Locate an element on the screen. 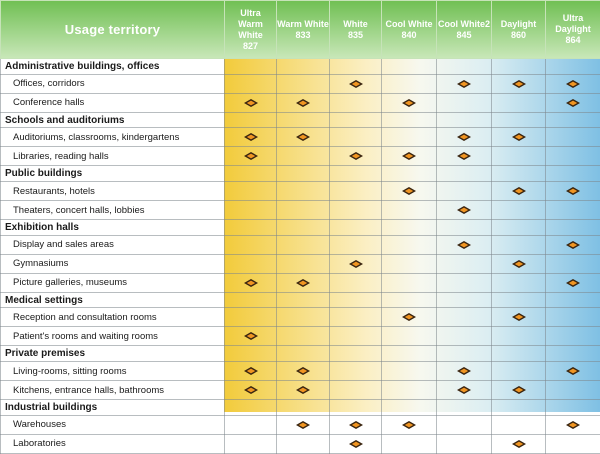 The image size is (600, 454). table-row: Patient's rooms and waiting rooms is located at coordinates (300, 336).